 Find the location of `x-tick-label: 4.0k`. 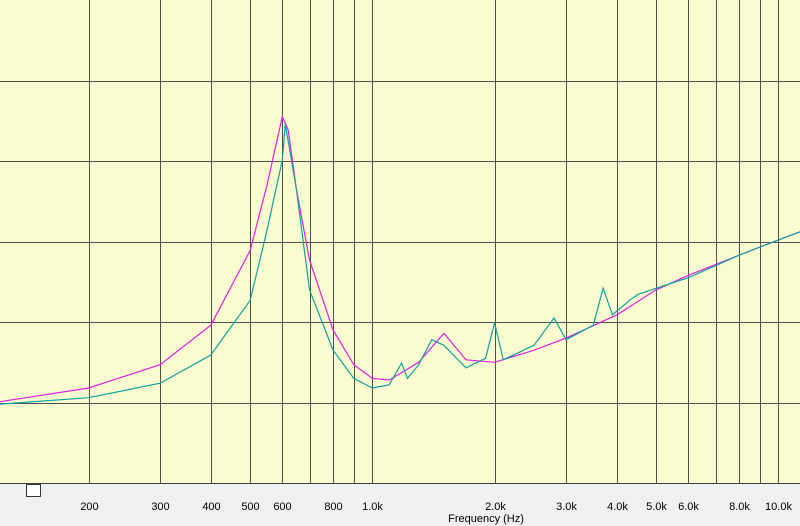

x-tick-label: 4.0k is located at coordinates (617, 507).